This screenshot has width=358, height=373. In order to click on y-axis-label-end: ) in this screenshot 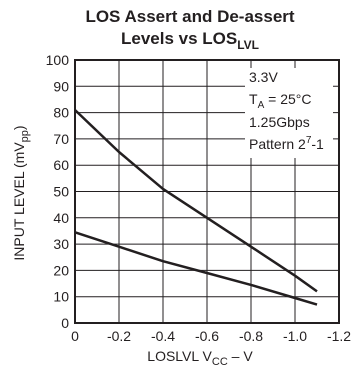, I will do `click(19, 127)`.